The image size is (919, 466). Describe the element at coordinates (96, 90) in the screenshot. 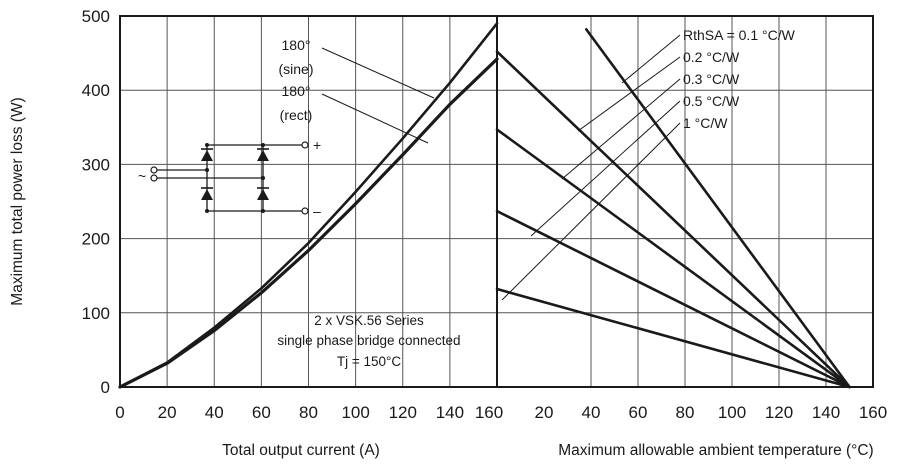

I see `y-tick-label: 400` at that location.